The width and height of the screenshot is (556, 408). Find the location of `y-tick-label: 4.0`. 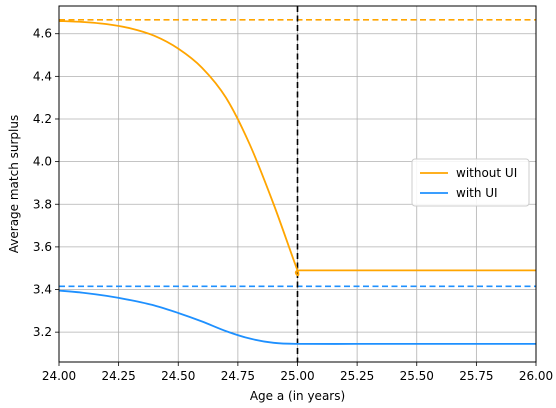

y-tick-label: 4.0 is located at coordinates (42, 162).